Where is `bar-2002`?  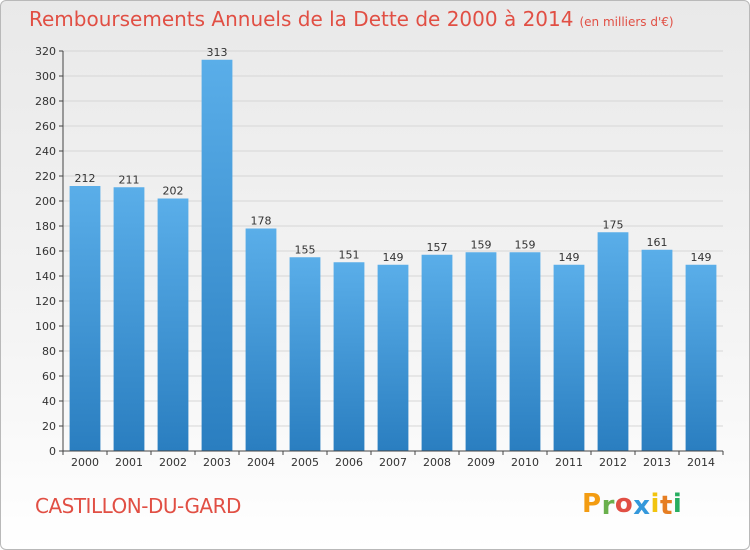
bar-2002 is located at coordinates (173, 324).